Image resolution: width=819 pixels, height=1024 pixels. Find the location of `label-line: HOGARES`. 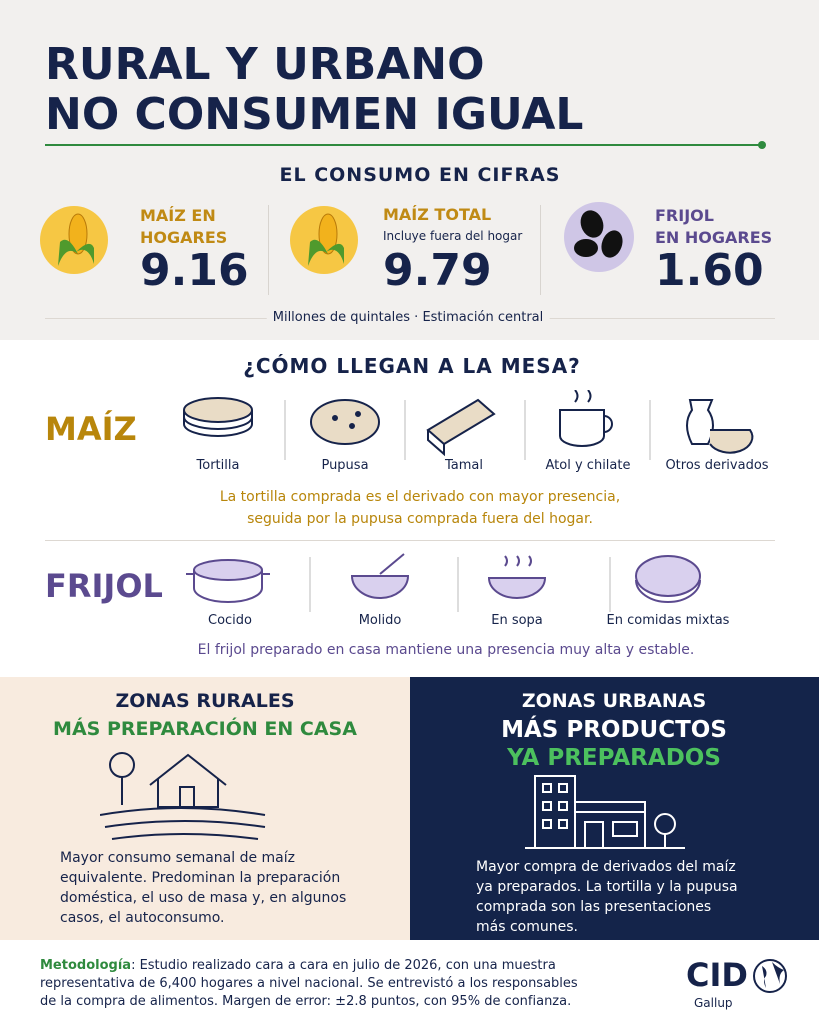

label-line: HOGARES is located at coordinates (184, 237).